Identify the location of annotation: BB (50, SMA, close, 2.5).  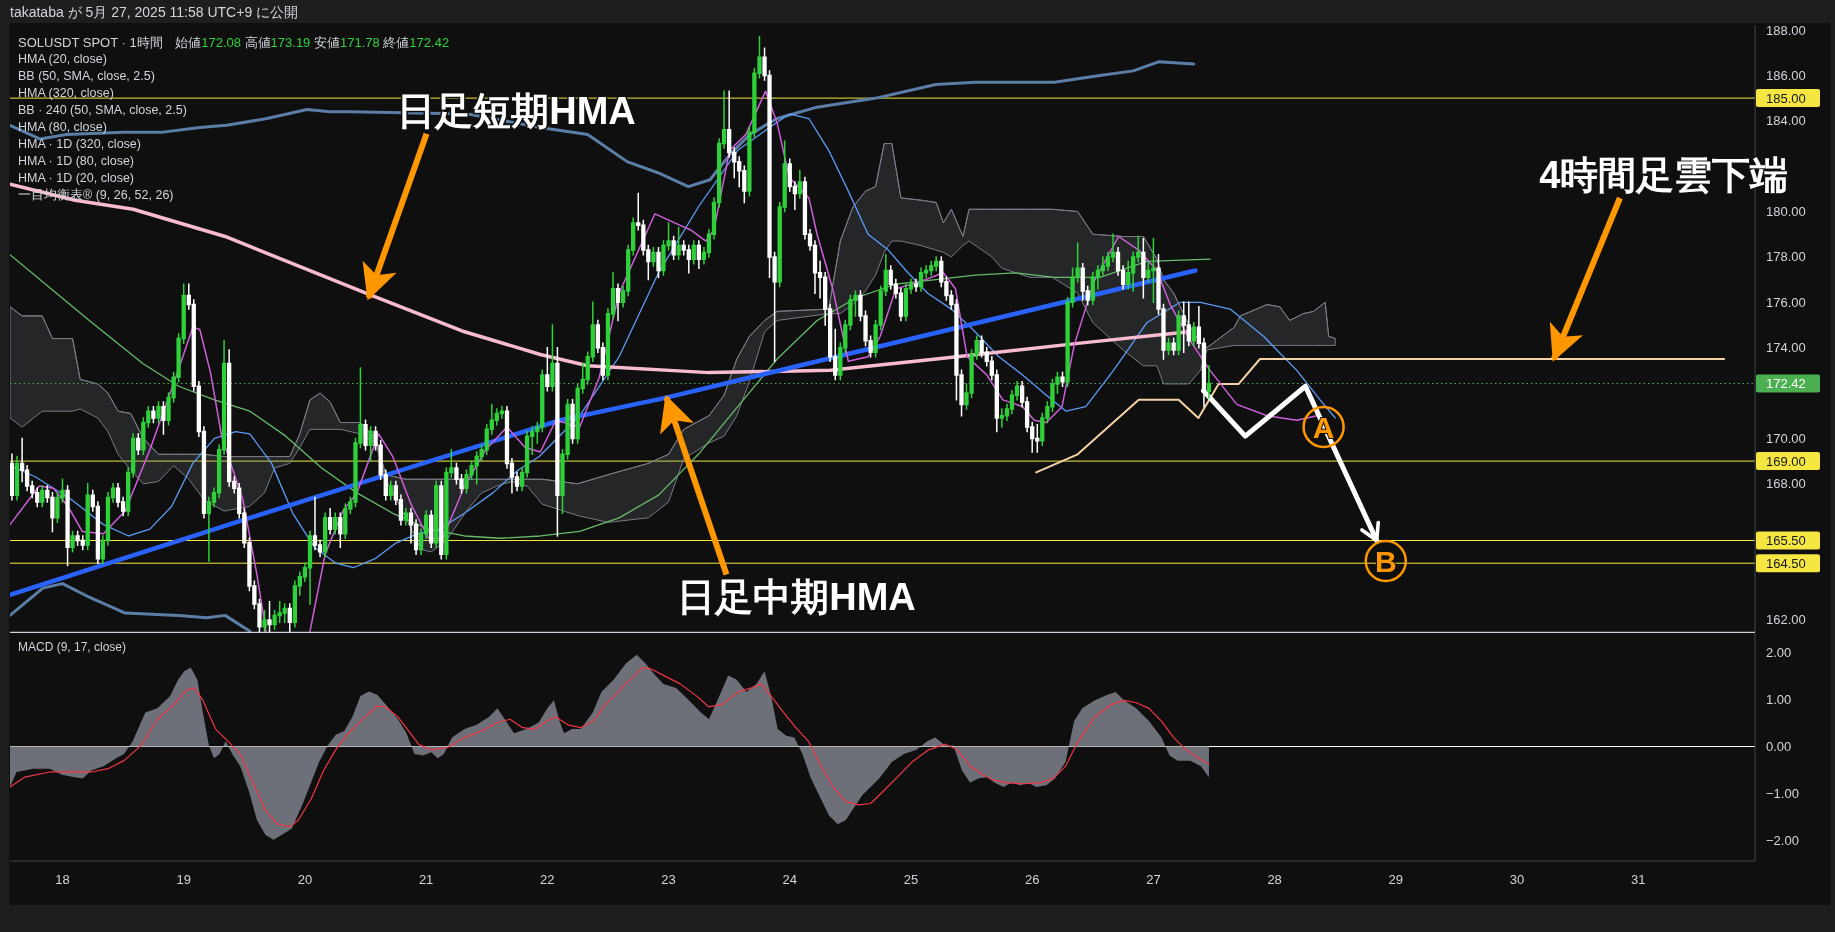
(86, 76).